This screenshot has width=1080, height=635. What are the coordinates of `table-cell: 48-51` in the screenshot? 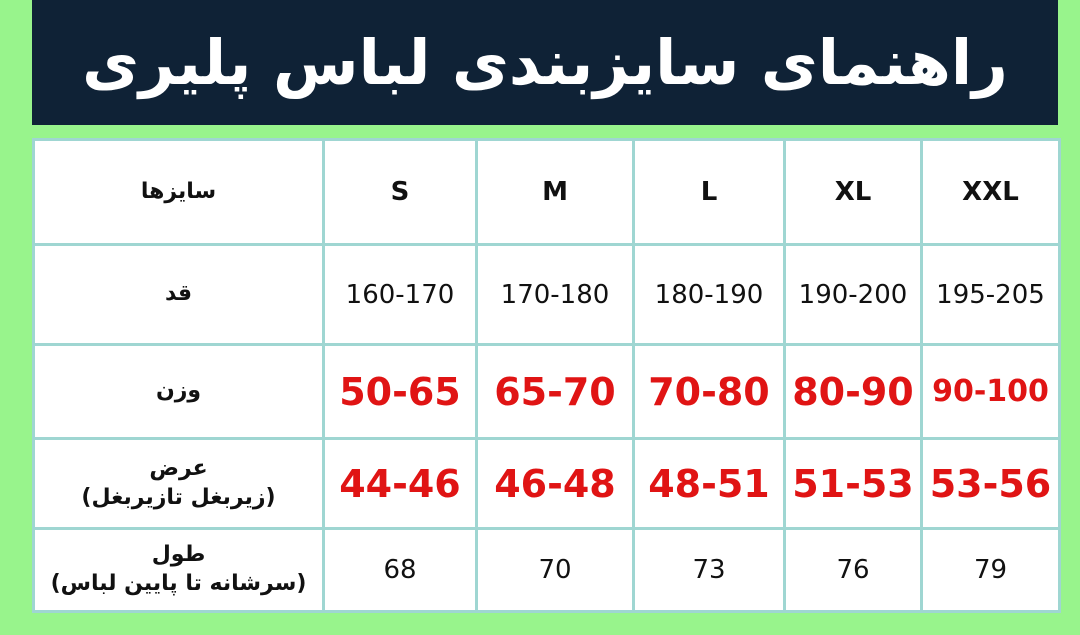 It's located at (709, 483).